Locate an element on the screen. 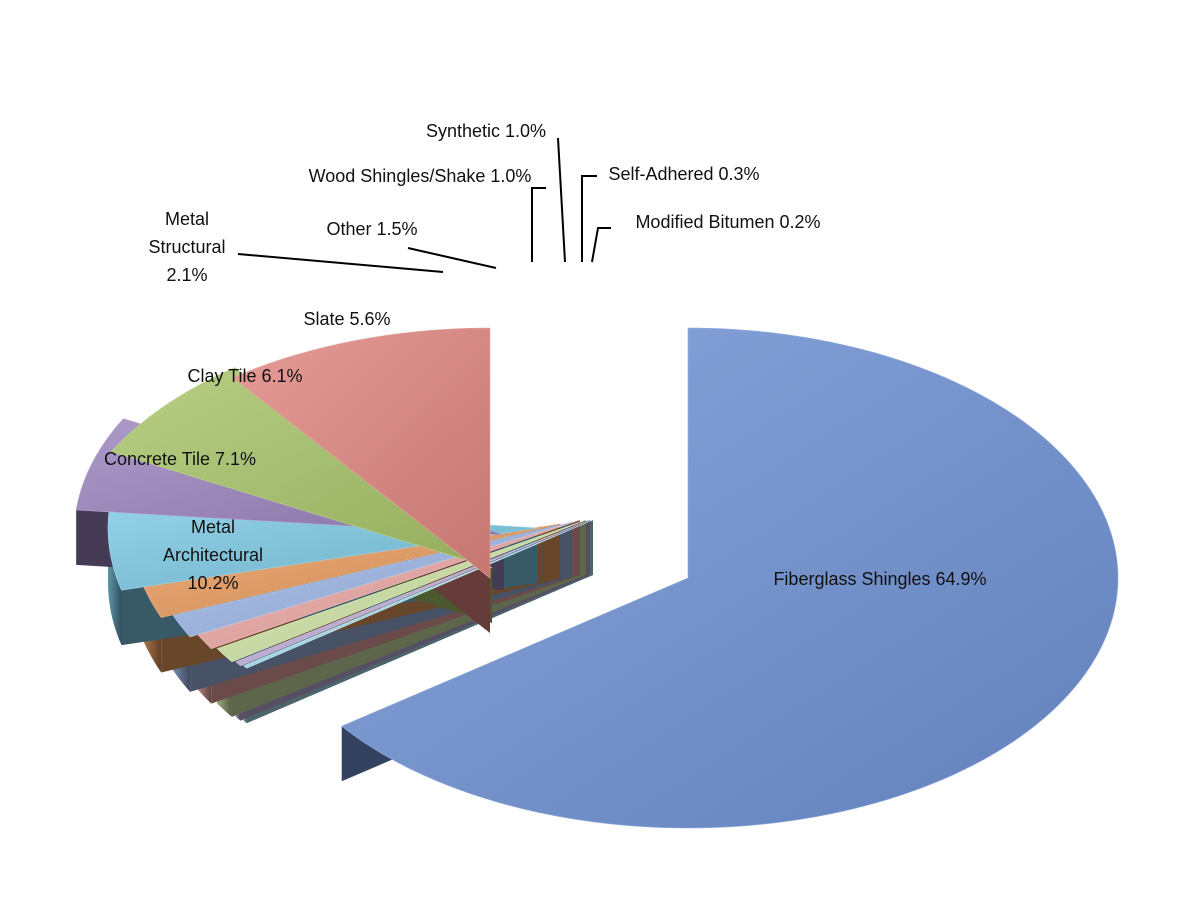  slice-self-adhered is located at coordinates (413, 593).